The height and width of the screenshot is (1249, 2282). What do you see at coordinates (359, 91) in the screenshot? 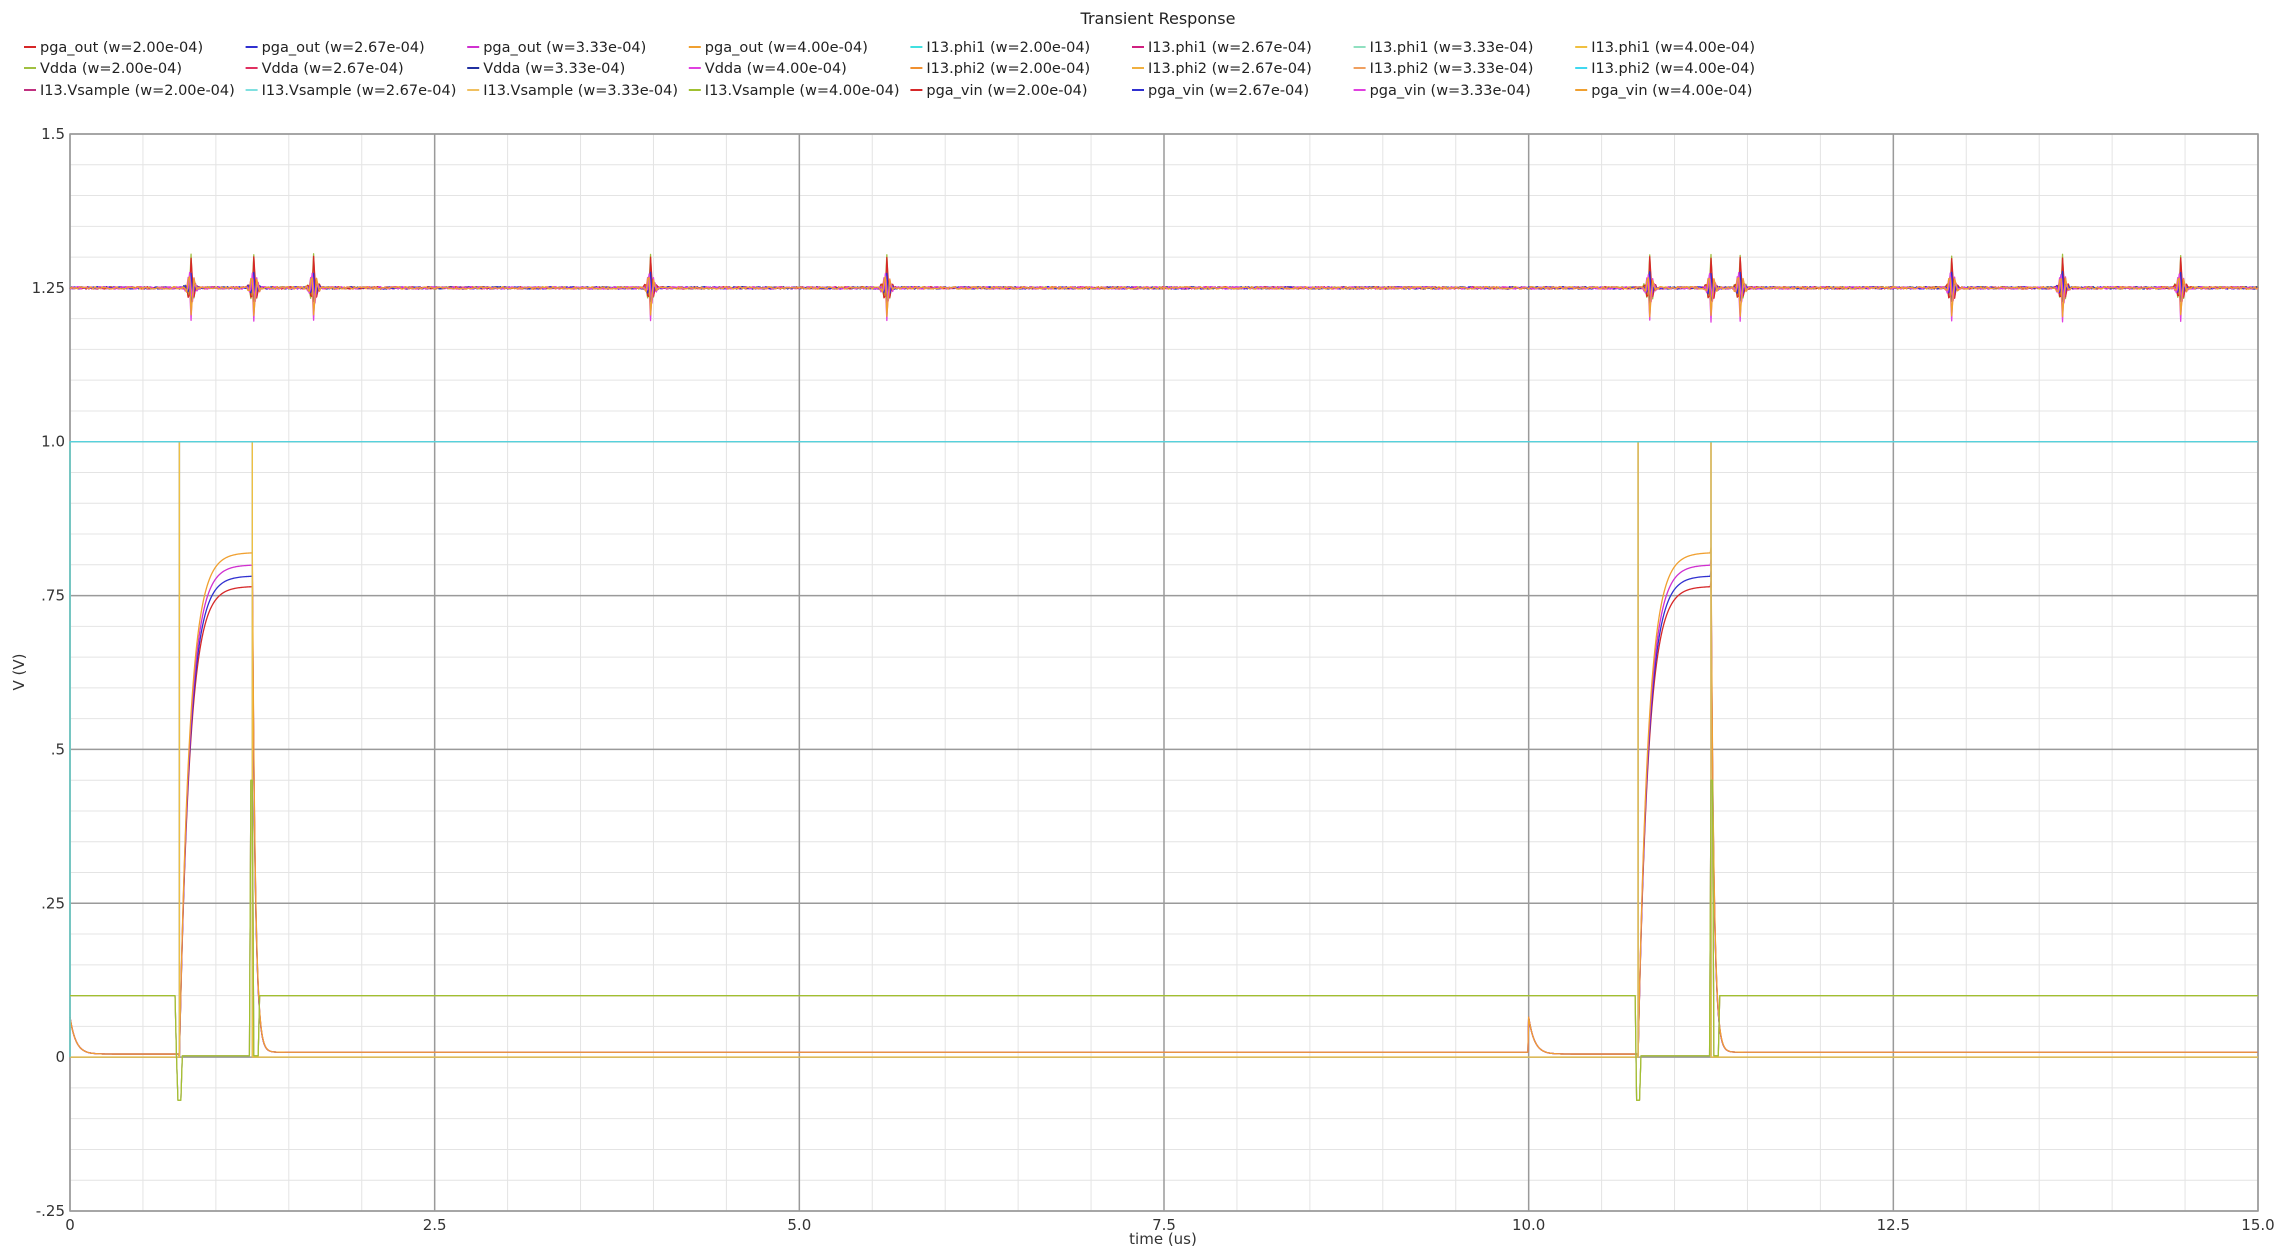
I see `legend-entry: I13.Vsample (w=2.67e-04)` at bounding box center [359, 91].